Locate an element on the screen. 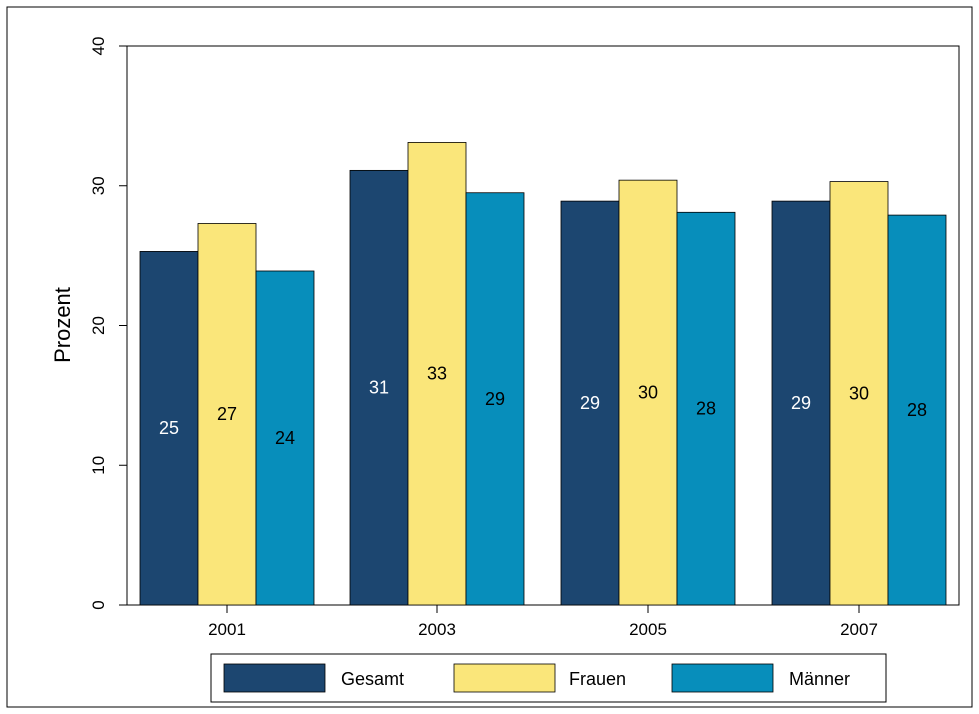 This screenshot has width=979, height=714. x-tick-label: 2001 is located at coordinates (227, 629).